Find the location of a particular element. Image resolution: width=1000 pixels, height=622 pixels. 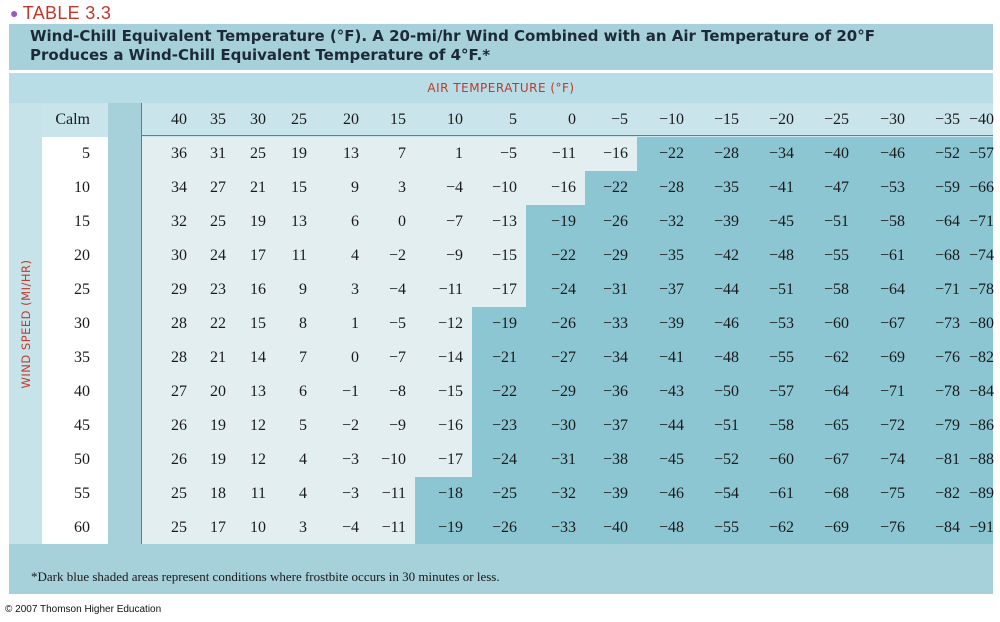

air-temp-15: −35 is located at coordinates (941, 120).